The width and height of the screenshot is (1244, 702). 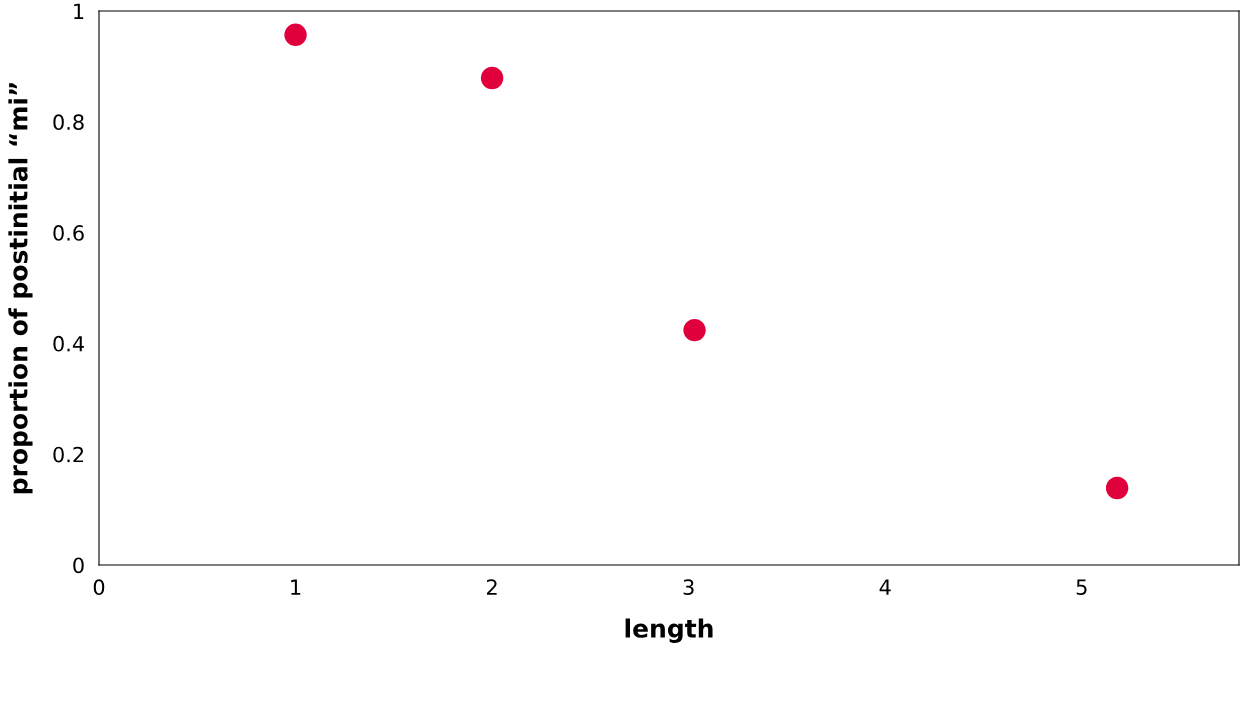 I want to click on y-tick-label: 0.8, so click(x=68, y=122).